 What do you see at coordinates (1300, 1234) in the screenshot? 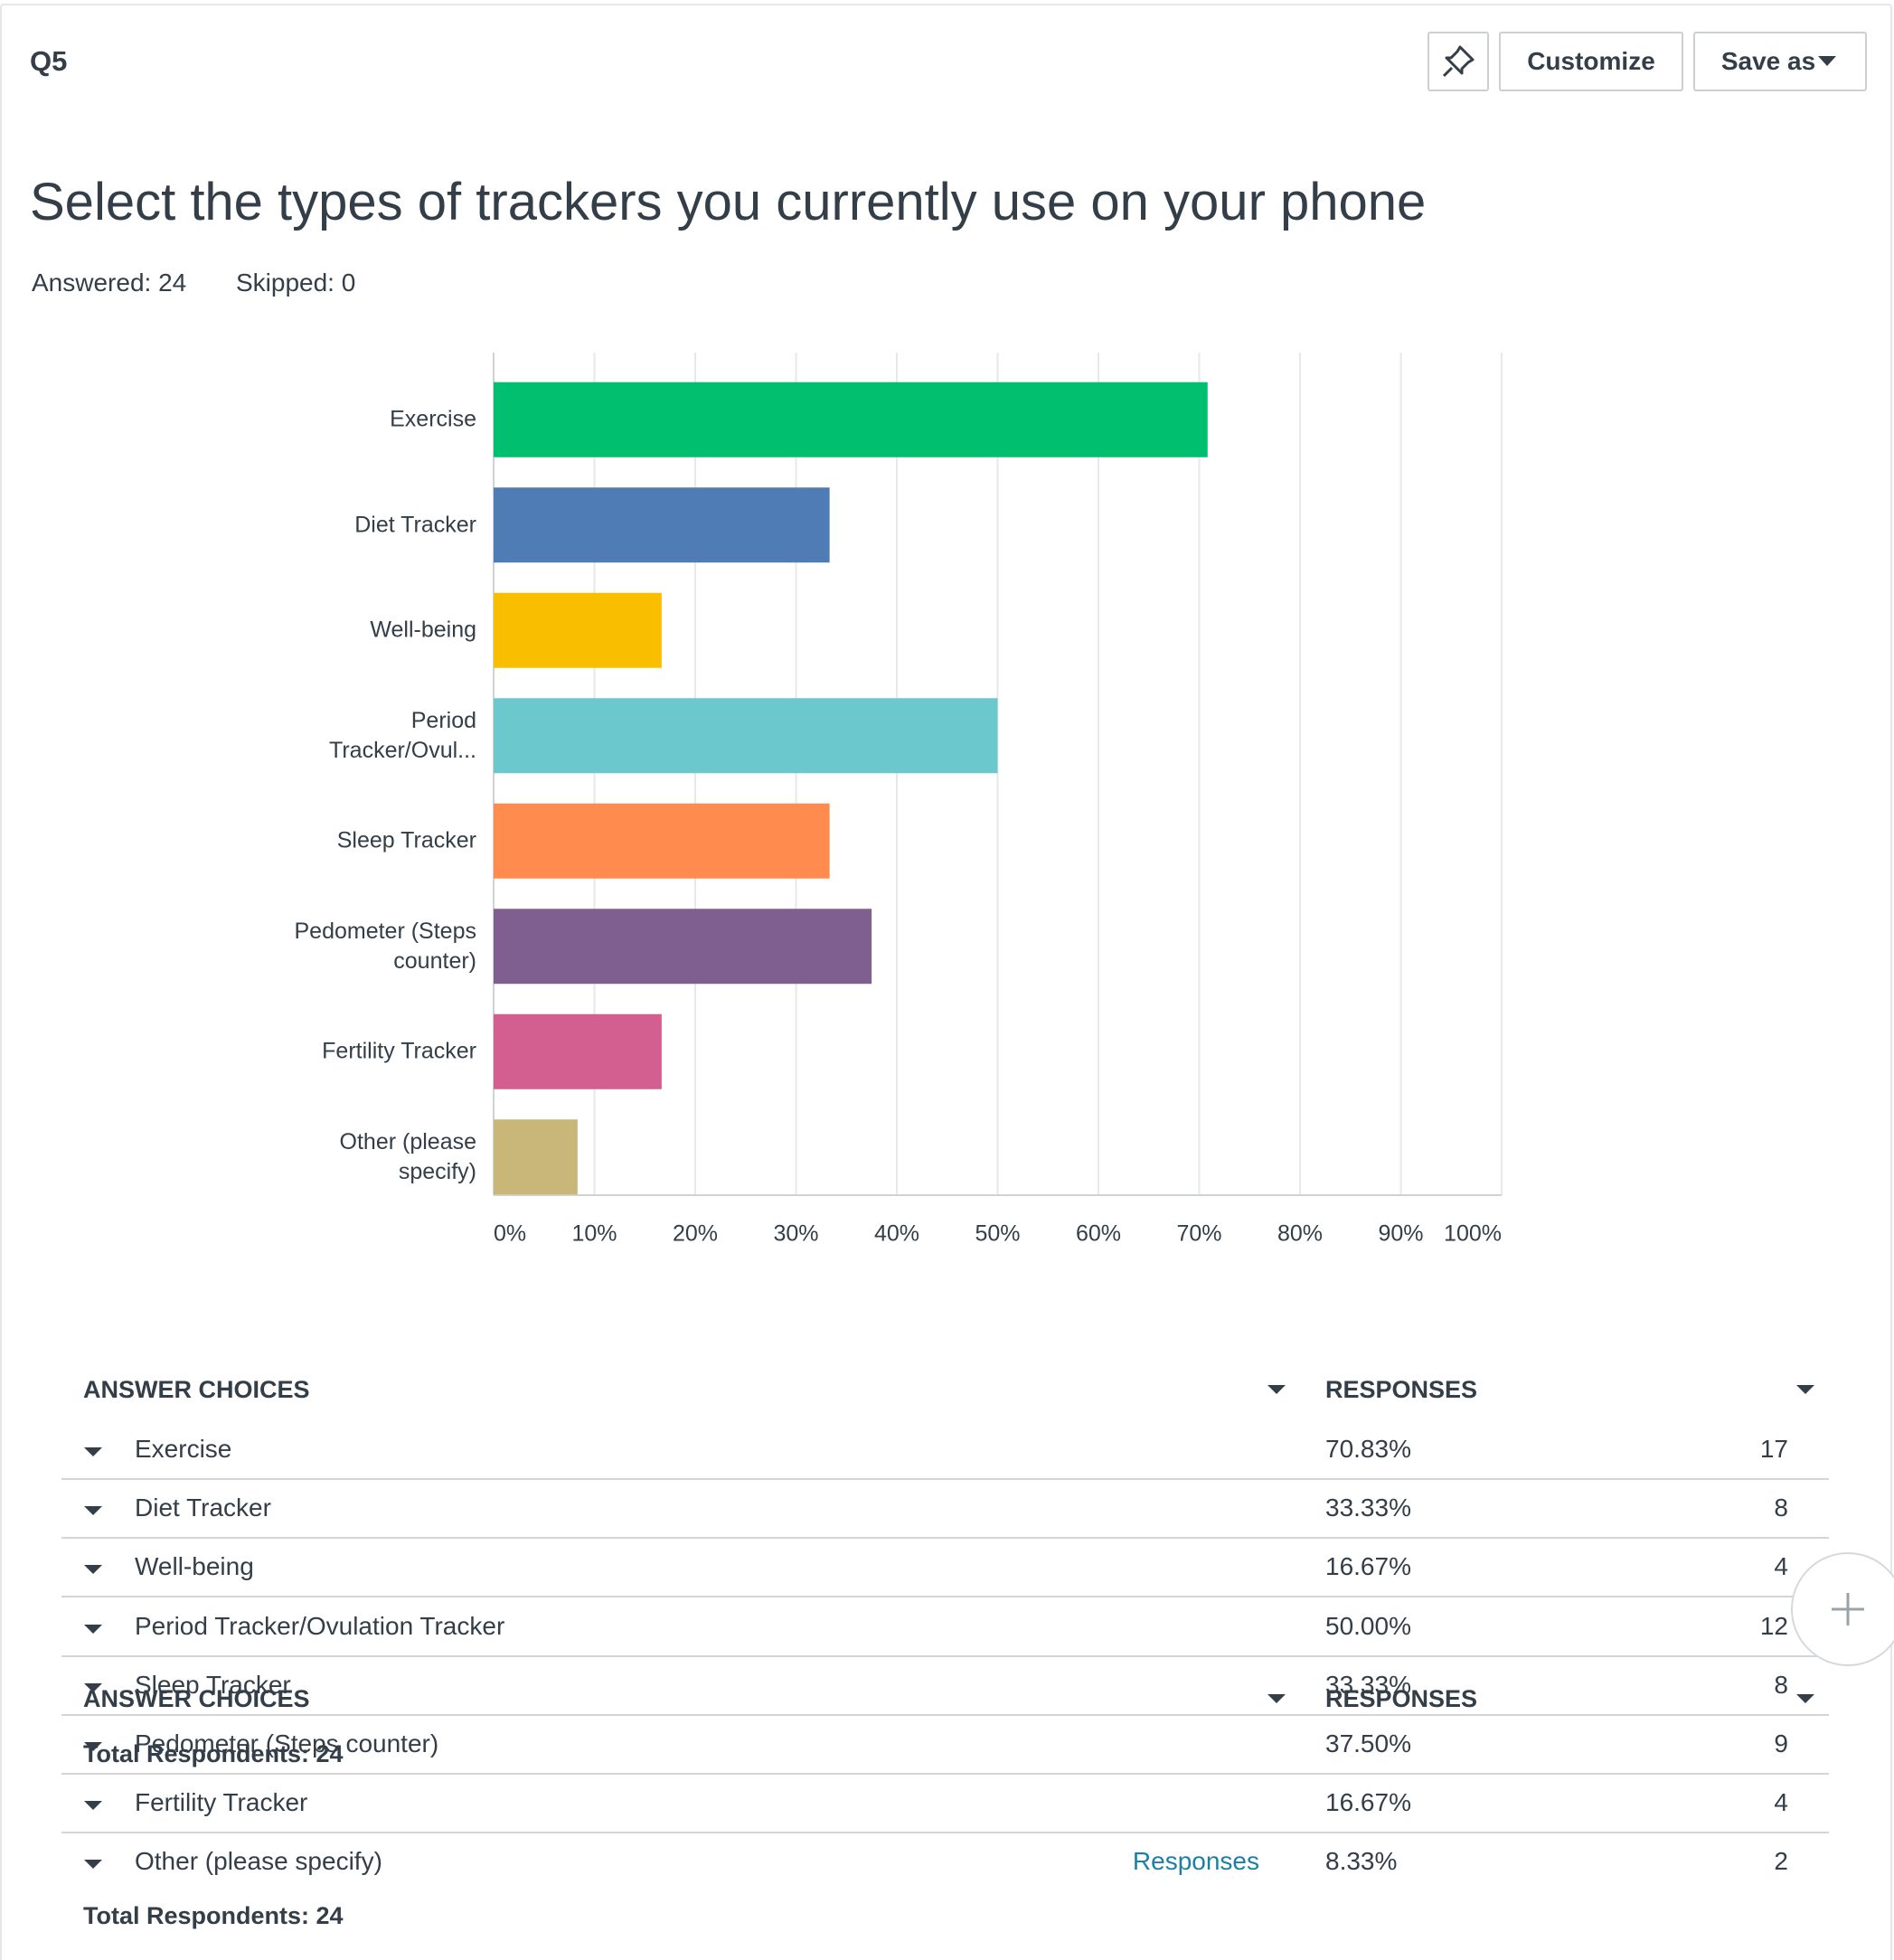
I see `x-tick-label: 80%` at bounding box center [1300, 1234].